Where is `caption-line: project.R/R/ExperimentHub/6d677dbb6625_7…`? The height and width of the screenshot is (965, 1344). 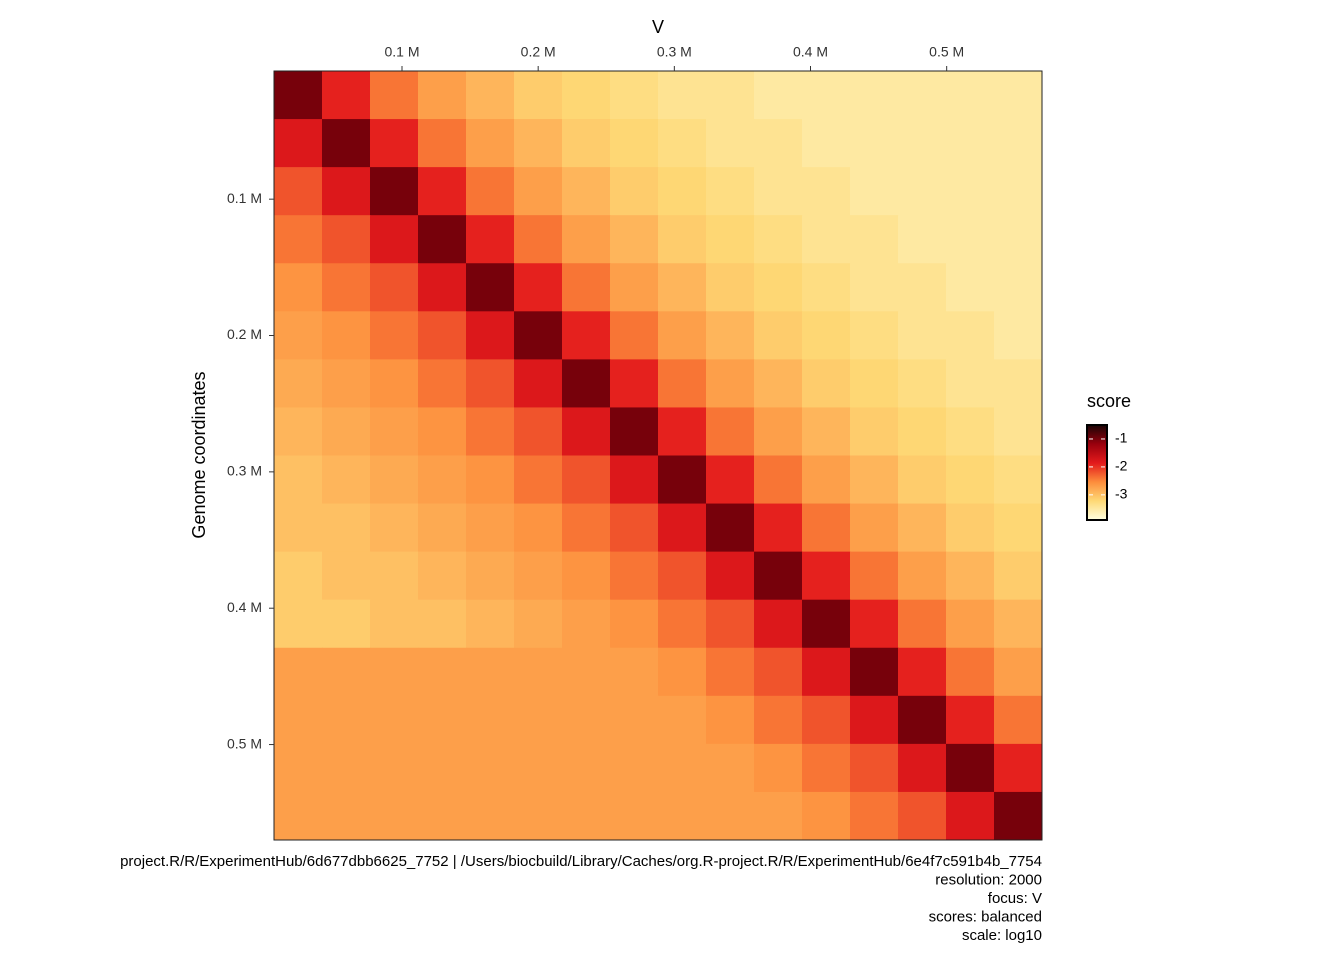 caption-line: project.R/R/ExperimentHub/6d677dbb6625_7… is located at coordinates (581, 861).